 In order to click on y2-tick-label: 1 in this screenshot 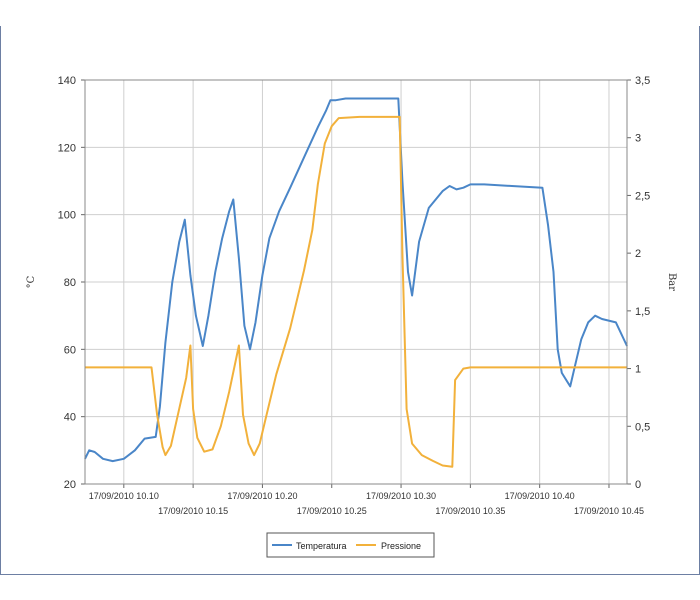, I will do `click(638, 370)`.